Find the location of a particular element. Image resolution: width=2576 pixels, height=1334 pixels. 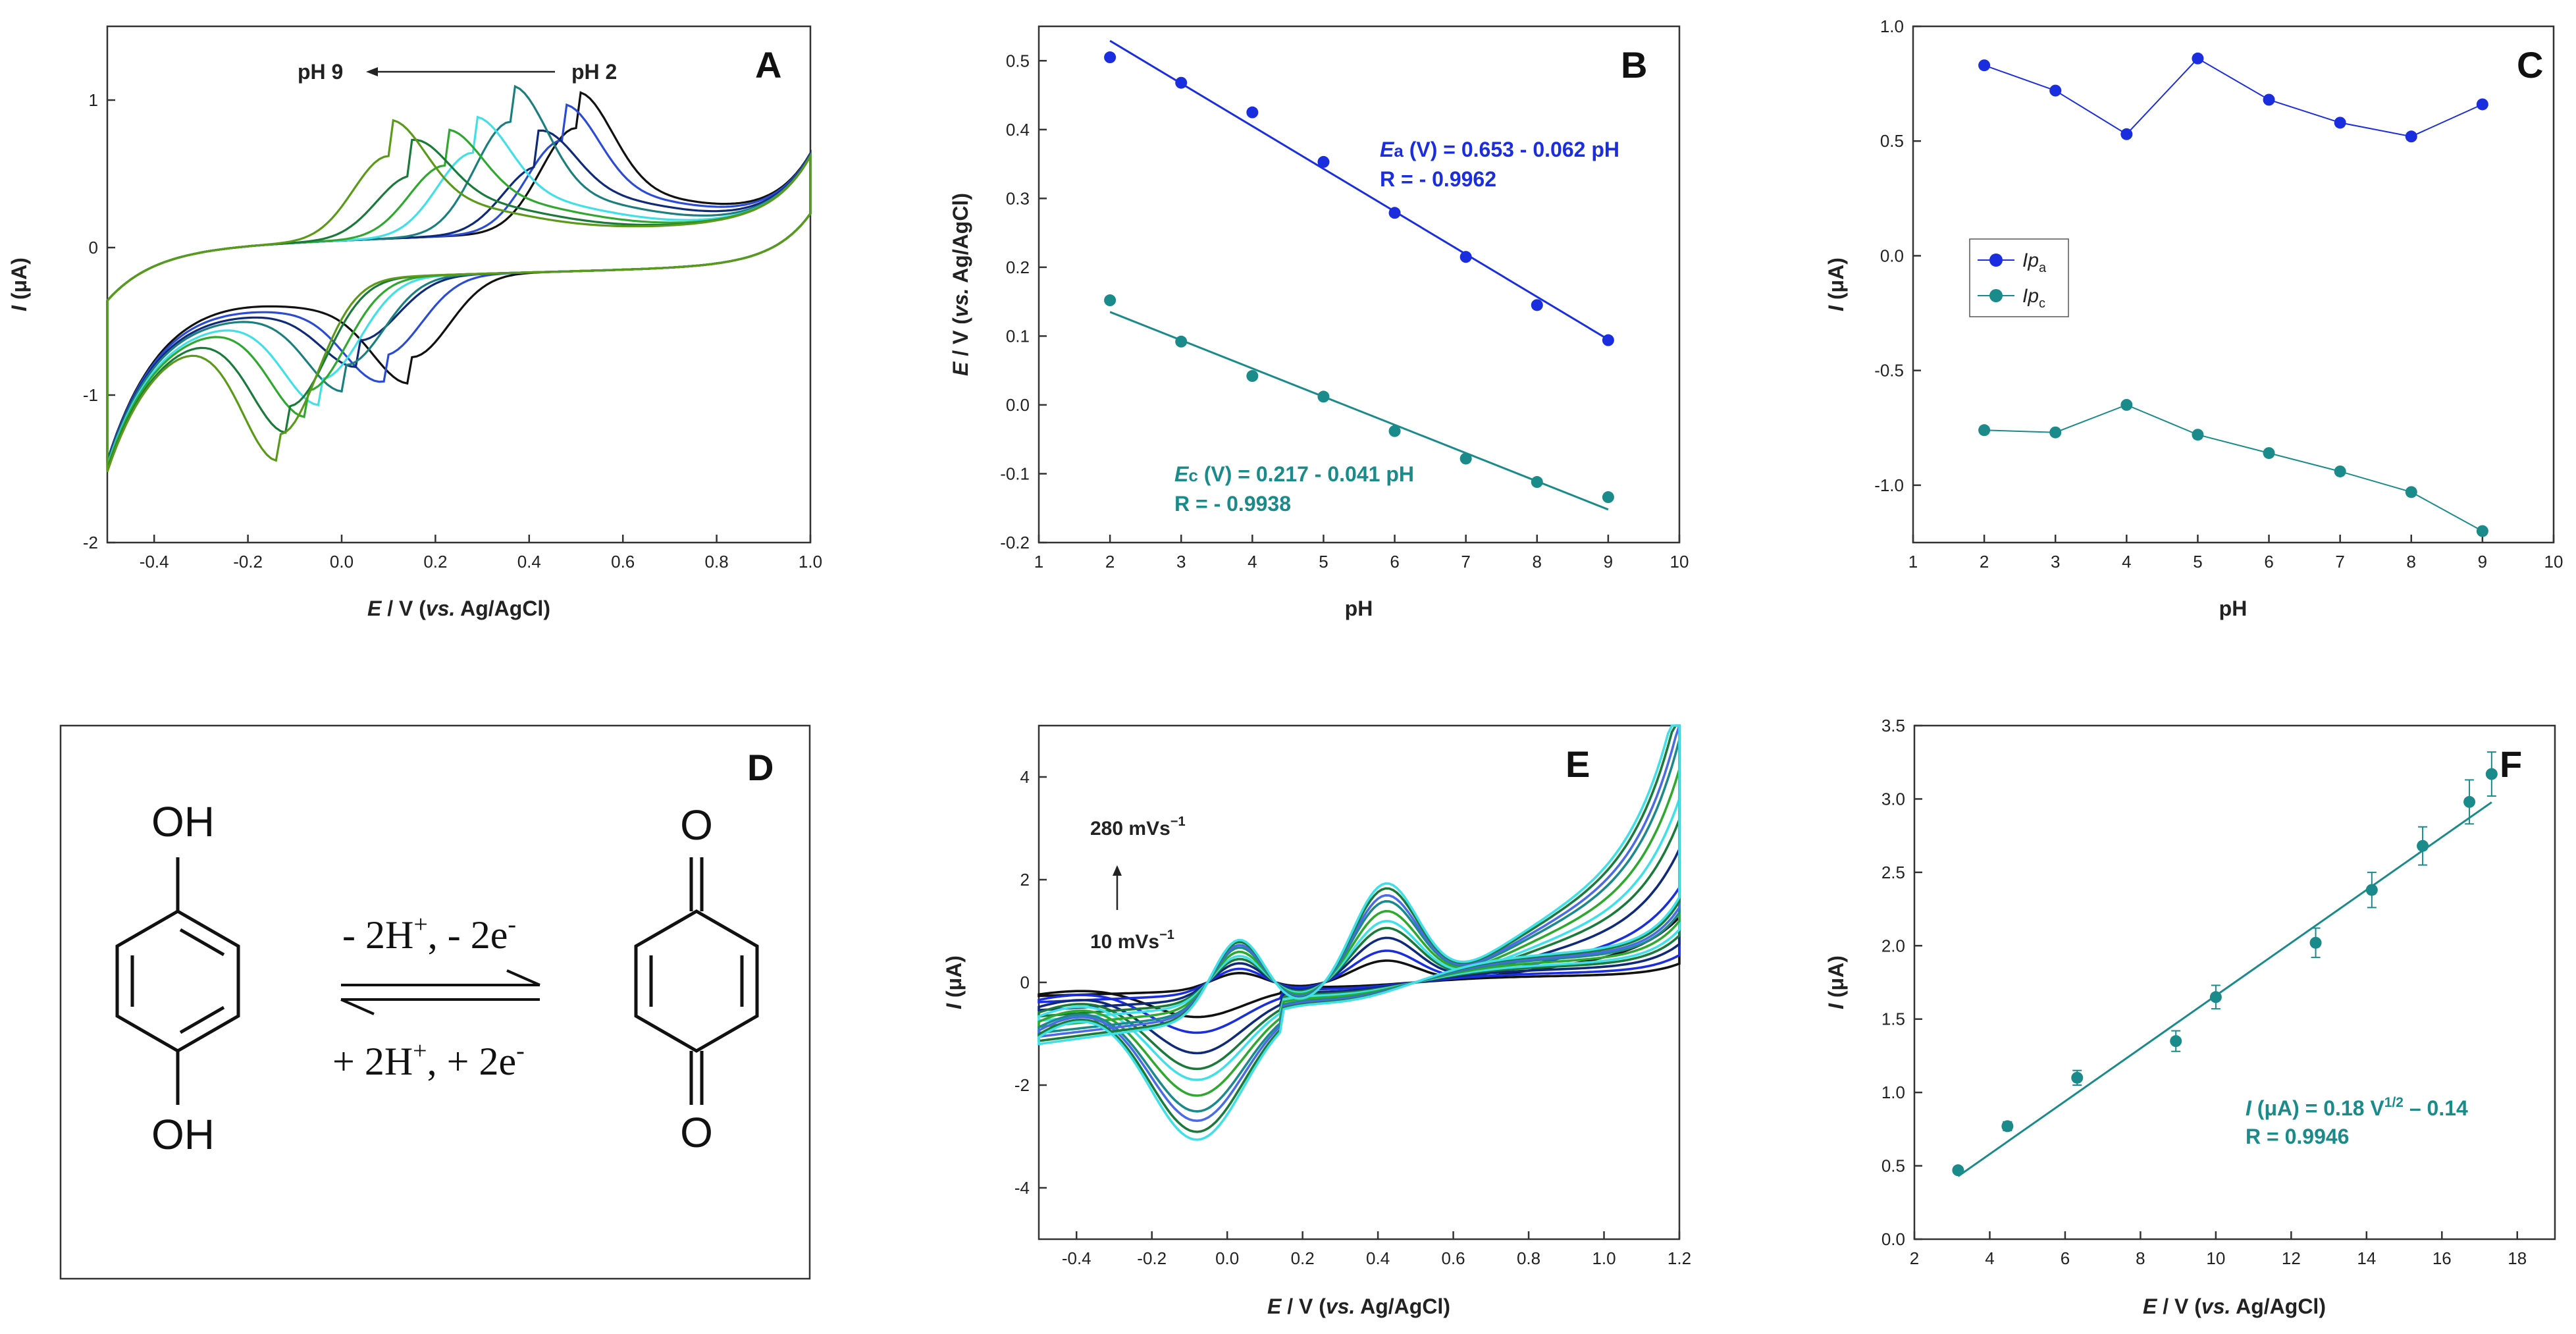

panel-c-ytick-label: 1.0 is located at coordinates (1892, 26).